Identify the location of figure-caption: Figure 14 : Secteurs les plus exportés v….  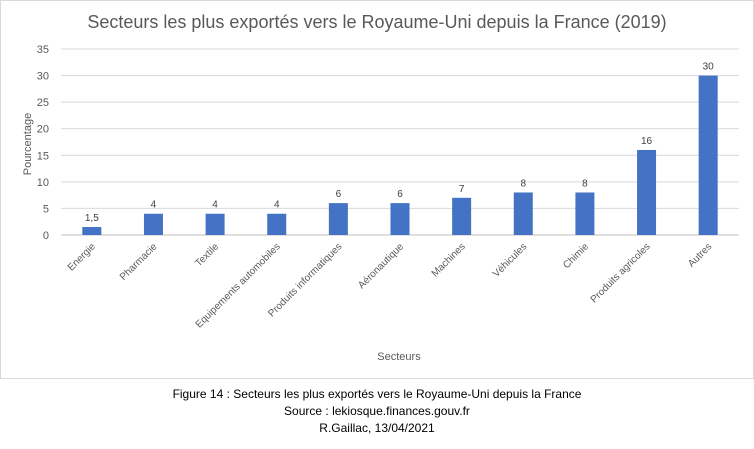
(377, 394).